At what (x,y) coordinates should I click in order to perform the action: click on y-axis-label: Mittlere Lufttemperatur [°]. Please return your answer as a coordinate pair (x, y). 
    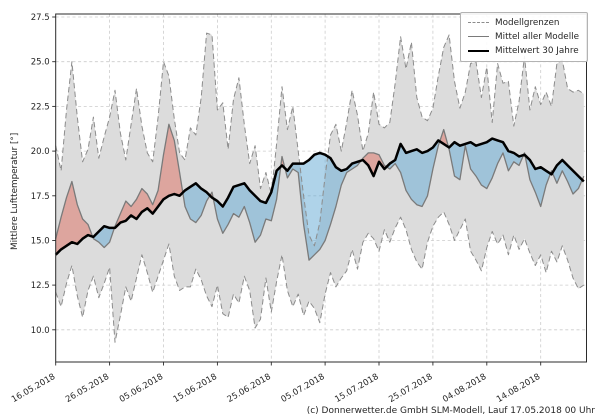
    Looking at the image, I should click on (15, 191).